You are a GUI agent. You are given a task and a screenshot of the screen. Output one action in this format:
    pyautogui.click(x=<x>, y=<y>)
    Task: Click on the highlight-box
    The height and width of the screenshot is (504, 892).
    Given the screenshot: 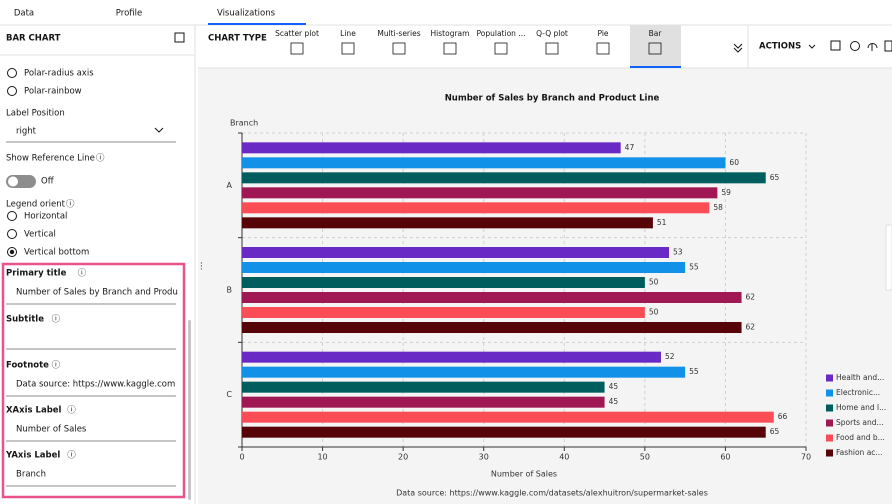 What is the action you would take?
    pyautogui.click(x=93, y=380)
    